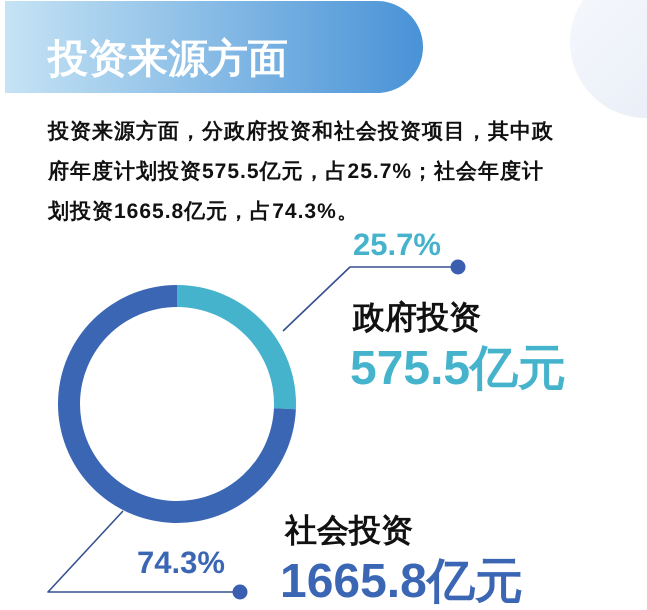 This screenshot has height=610, width=647. I want to click on text: 575.5亿元, so click(458, 368).